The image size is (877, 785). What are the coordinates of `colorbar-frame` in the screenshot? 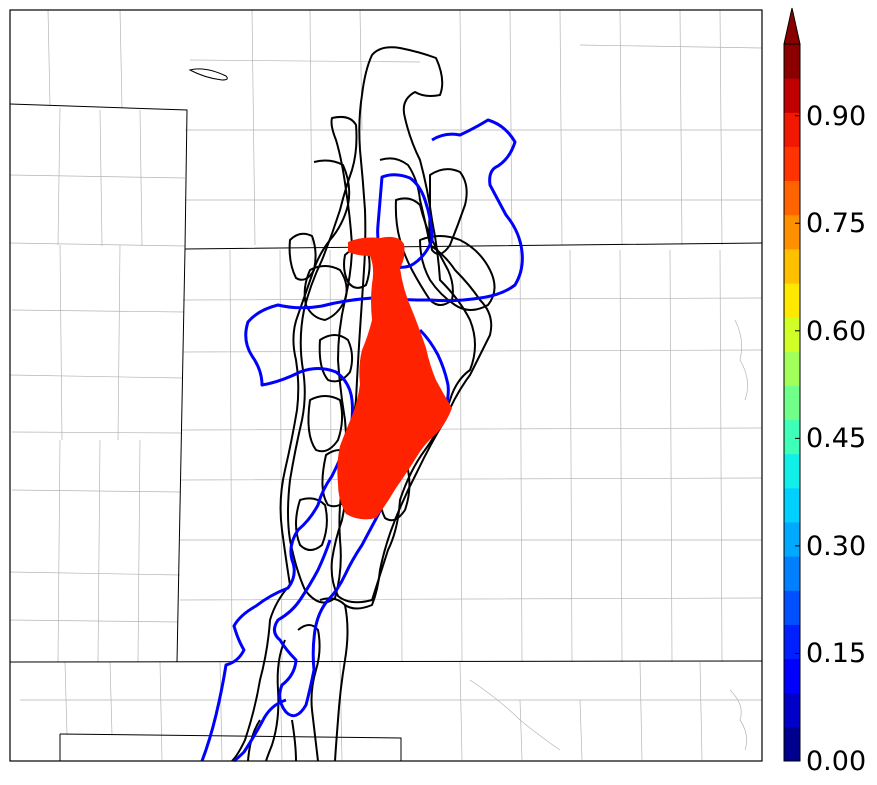 It's located at (792, 402).